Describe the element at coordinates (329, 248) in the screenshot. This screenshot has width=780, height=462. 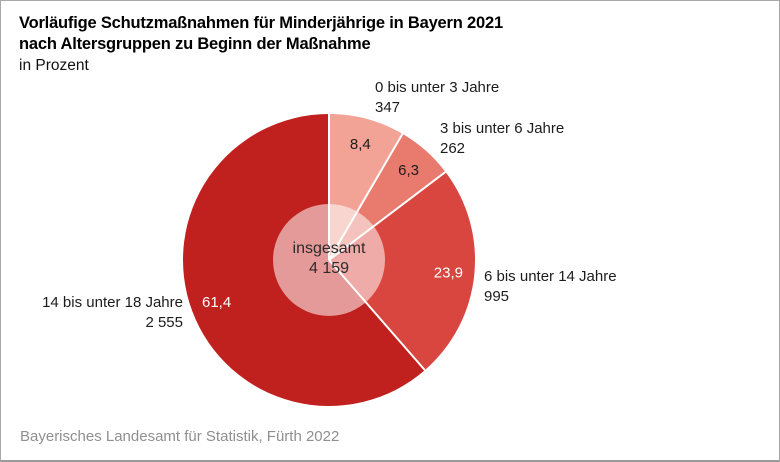
I see `center-label-text: insgesamt` at that location.